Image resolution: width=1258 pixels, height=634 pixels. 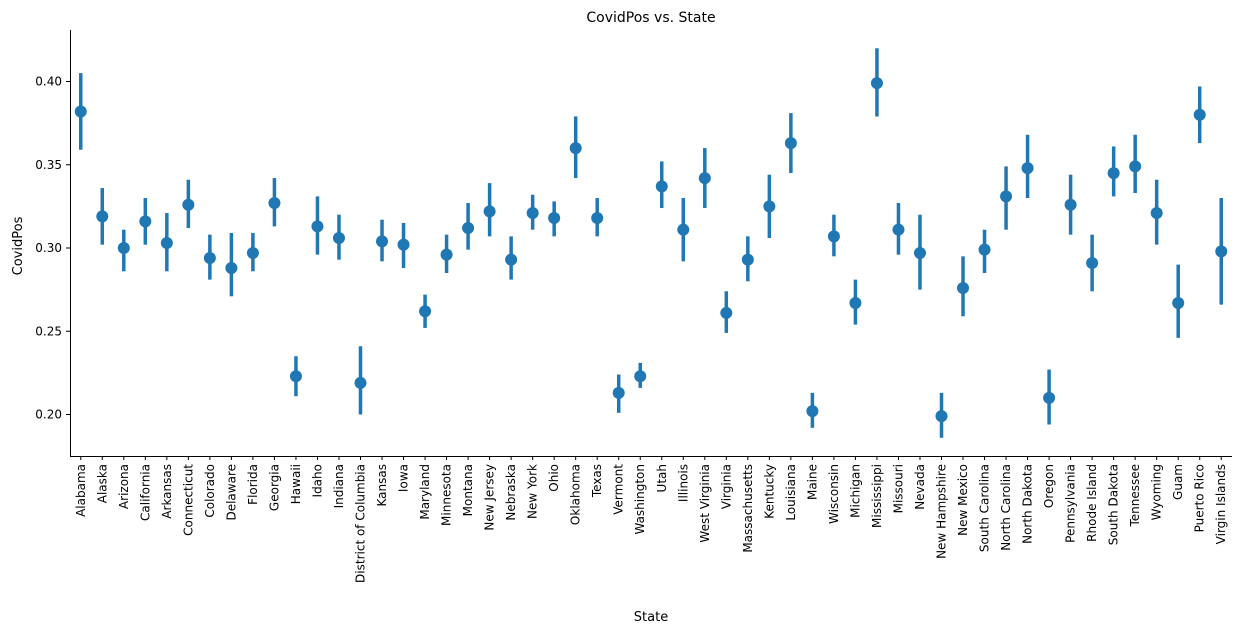 I want to click on x-tick-label: Iowa, so click(x=404, y=478).